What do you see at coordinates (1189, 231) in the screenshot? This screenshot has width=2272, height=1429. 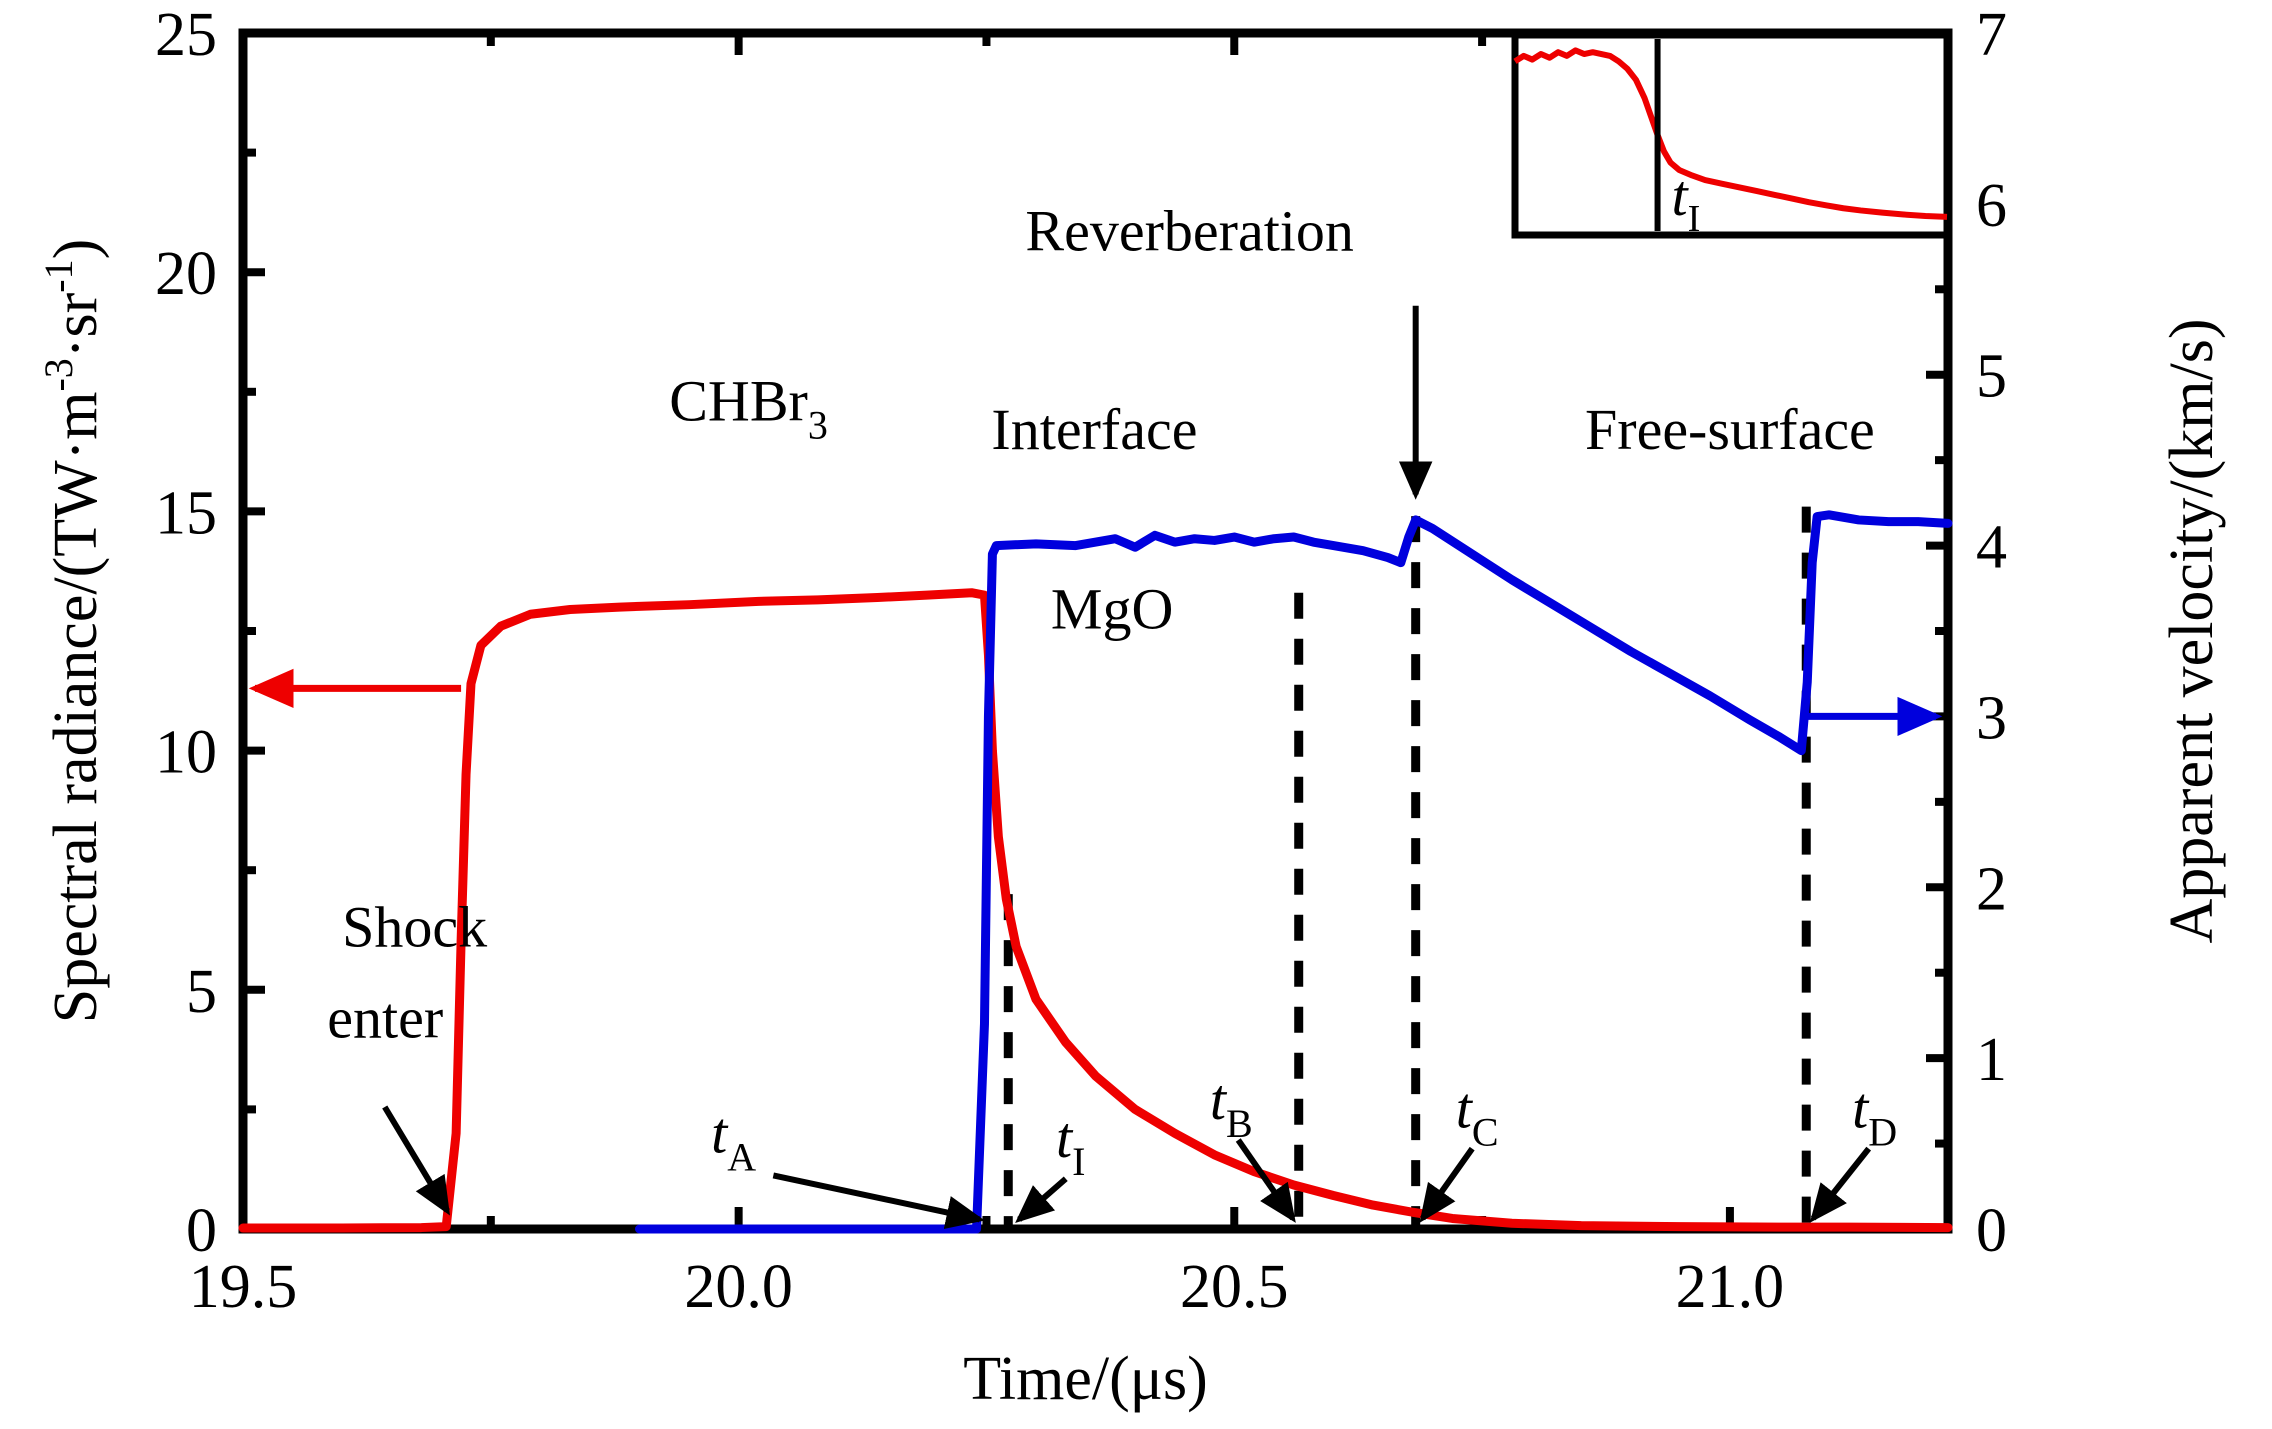 I see `annotation-reverberation: Reverberation` at bounding box center [1189, 231].